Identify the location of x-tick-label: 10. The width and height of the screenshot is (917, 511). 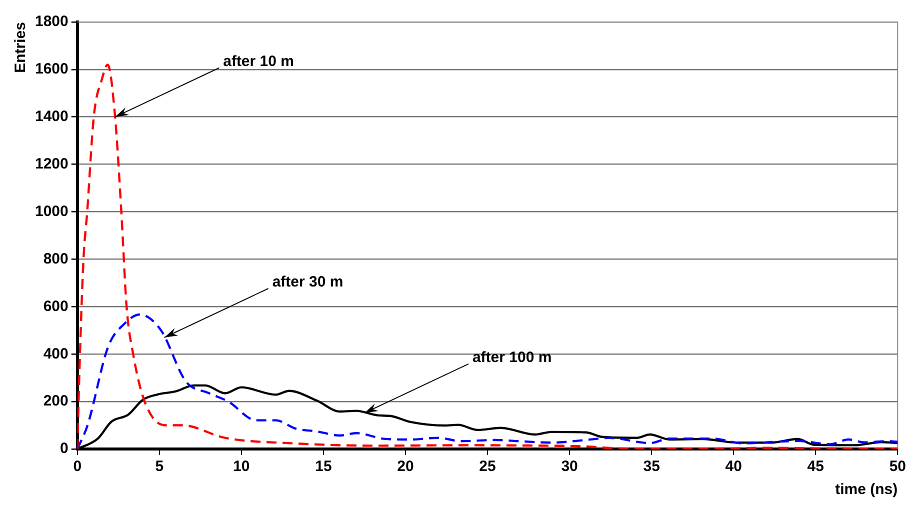
(241, 467).